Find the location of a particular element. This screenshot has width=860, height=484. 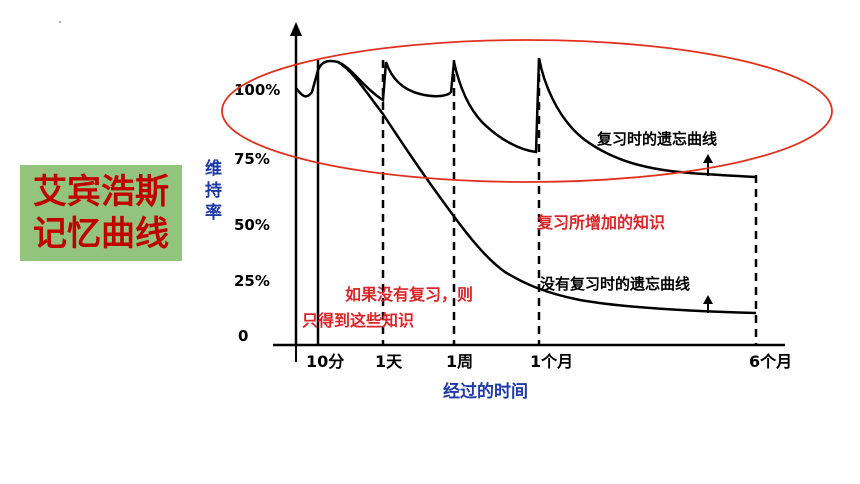

y-tick-label: 50% is located at coordinates (252, 225).